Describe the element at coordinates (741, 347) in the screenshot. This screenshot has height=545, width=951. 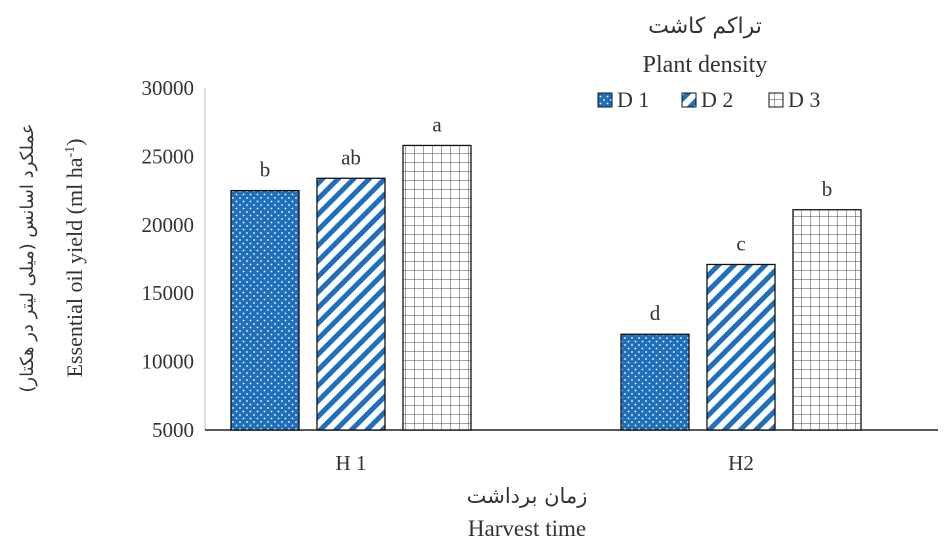
I see `bar-d2-h2` at that location.